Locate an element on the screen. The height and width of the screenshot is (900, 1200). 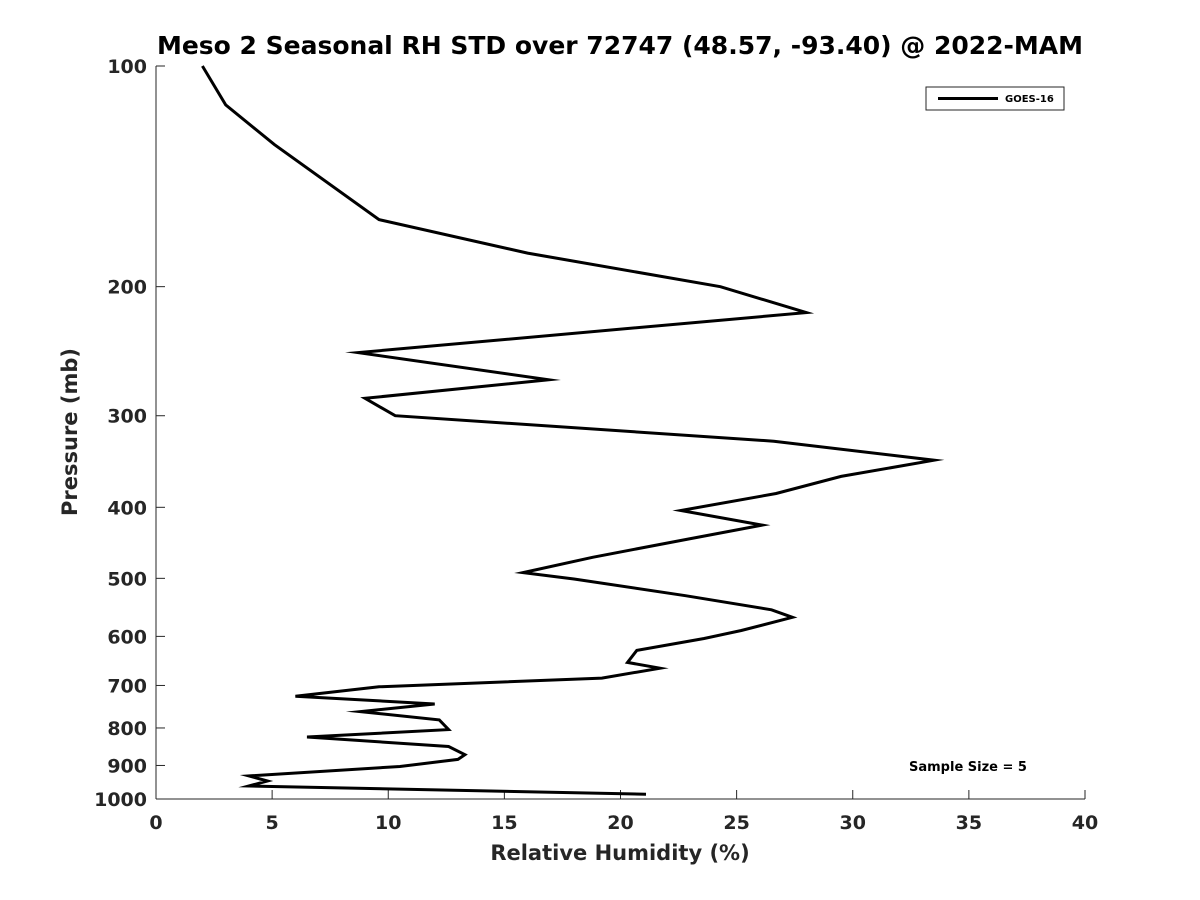
y-tick-label: 300 is located at coordinates (127, 417).